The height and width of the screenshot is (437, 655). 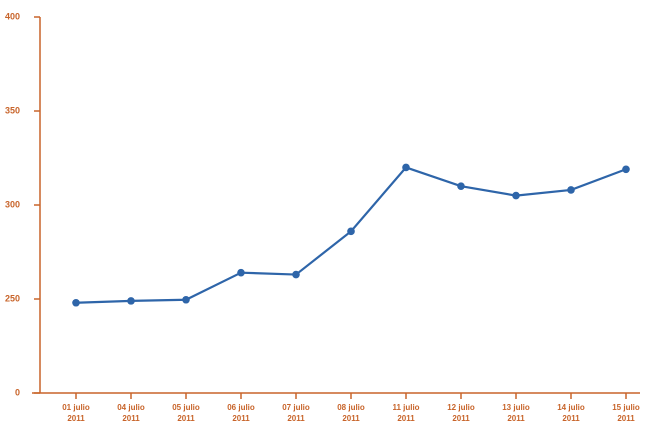 What do you see at coordinates (516, 413) in the screenshot?
I see `x-tick-label: 13 julio 2011` at bounding box center [516, 413].